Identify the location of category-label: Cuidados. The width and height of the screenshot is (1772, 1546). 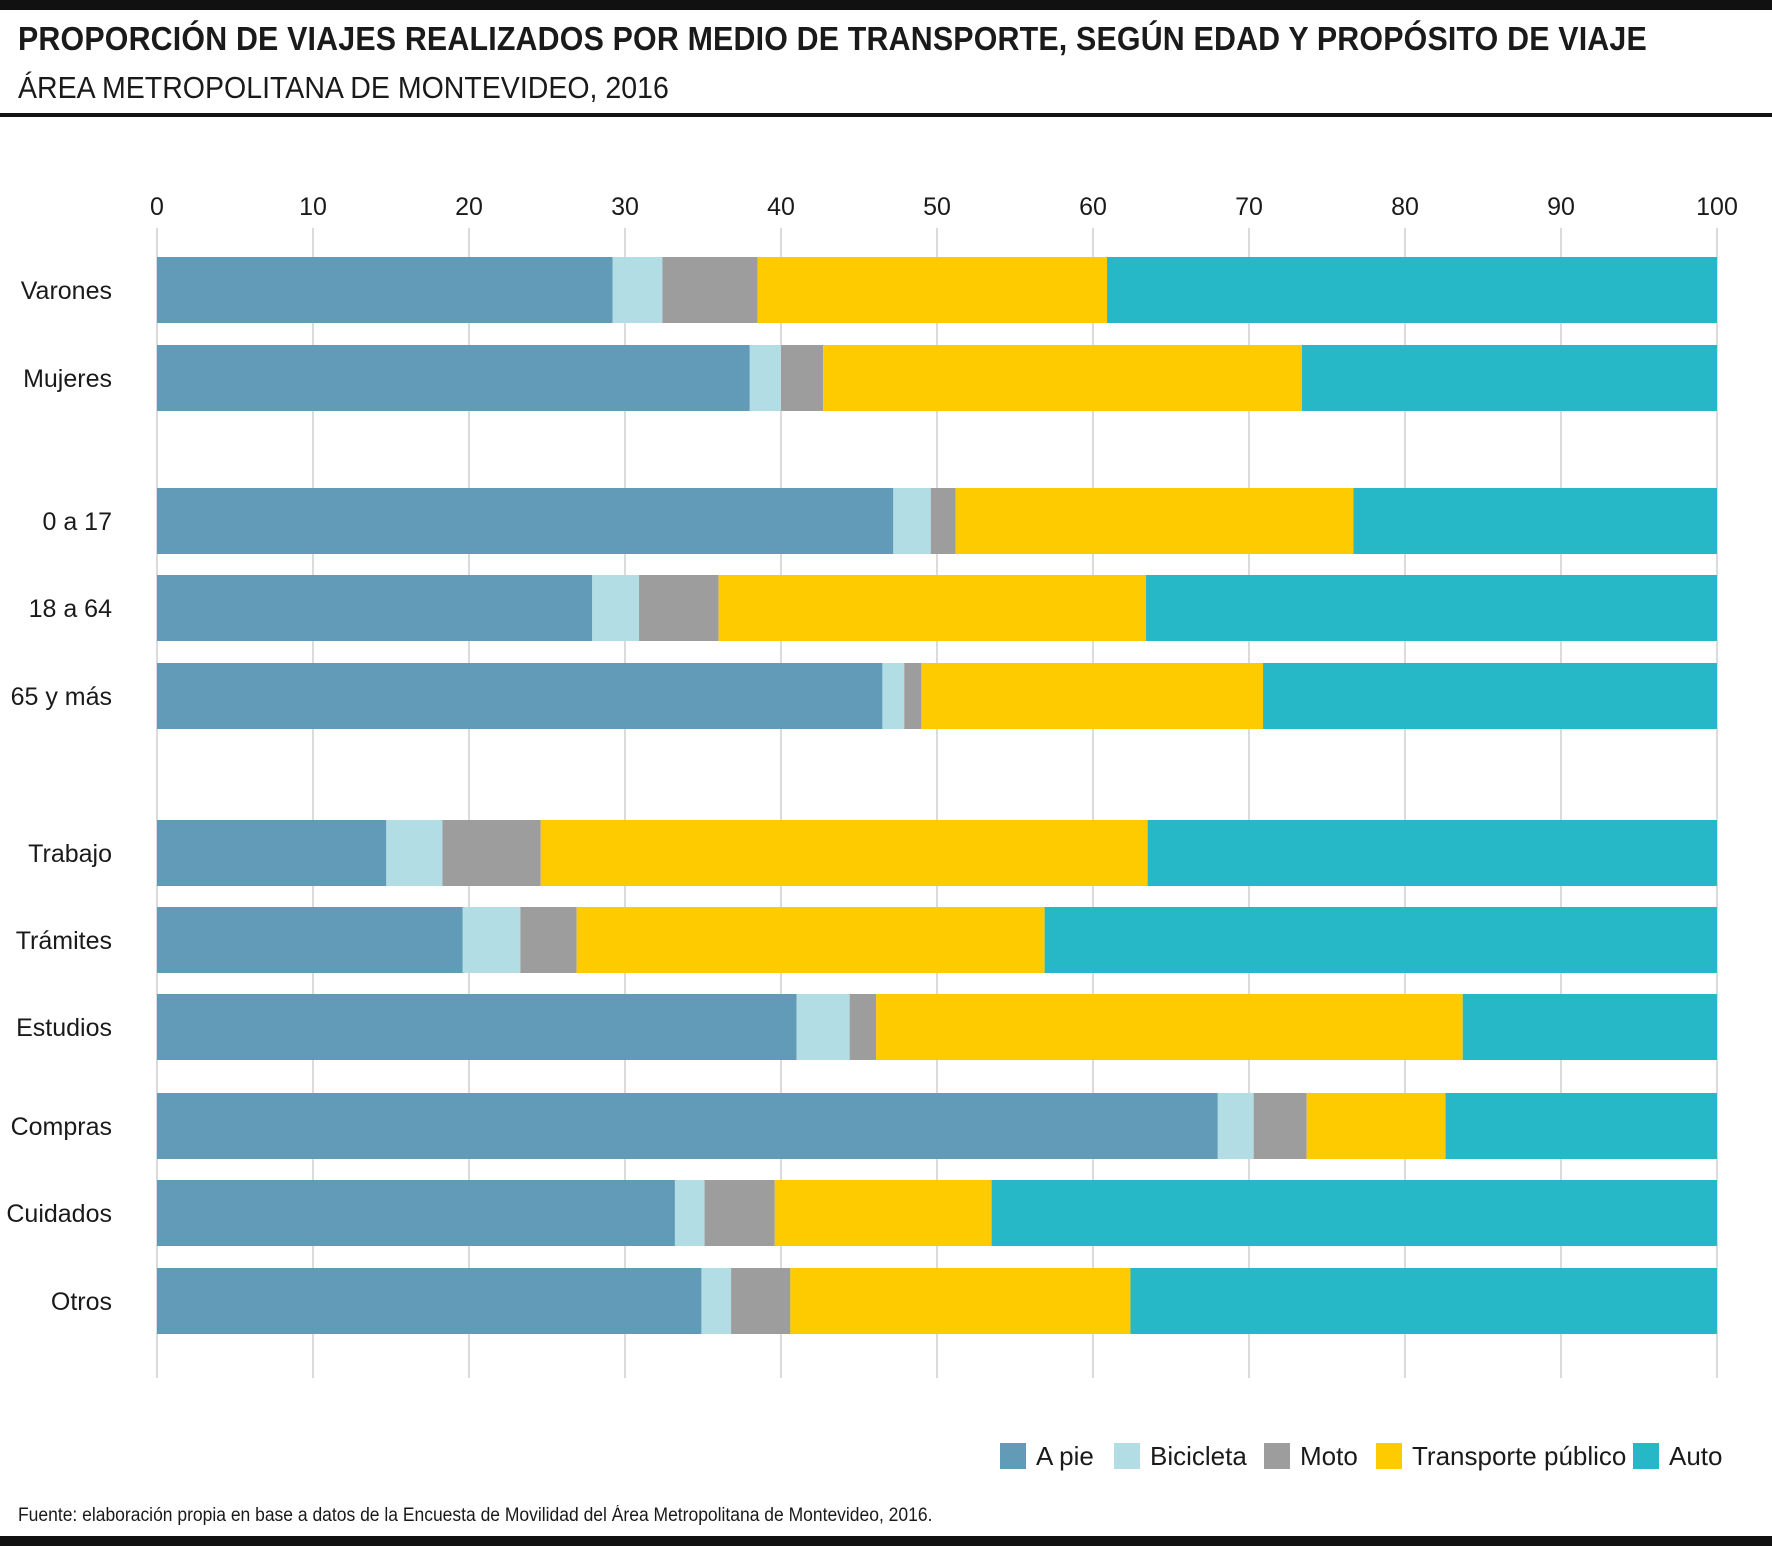
(59, 1214).